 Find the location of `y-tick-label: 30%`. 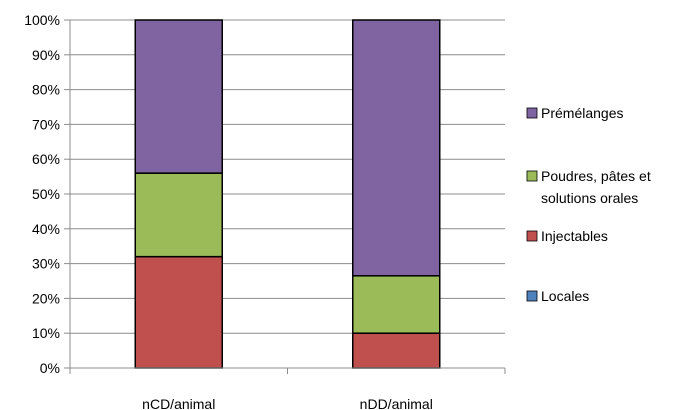

y-tick-label: 30% is located at coordinates (46, 264).